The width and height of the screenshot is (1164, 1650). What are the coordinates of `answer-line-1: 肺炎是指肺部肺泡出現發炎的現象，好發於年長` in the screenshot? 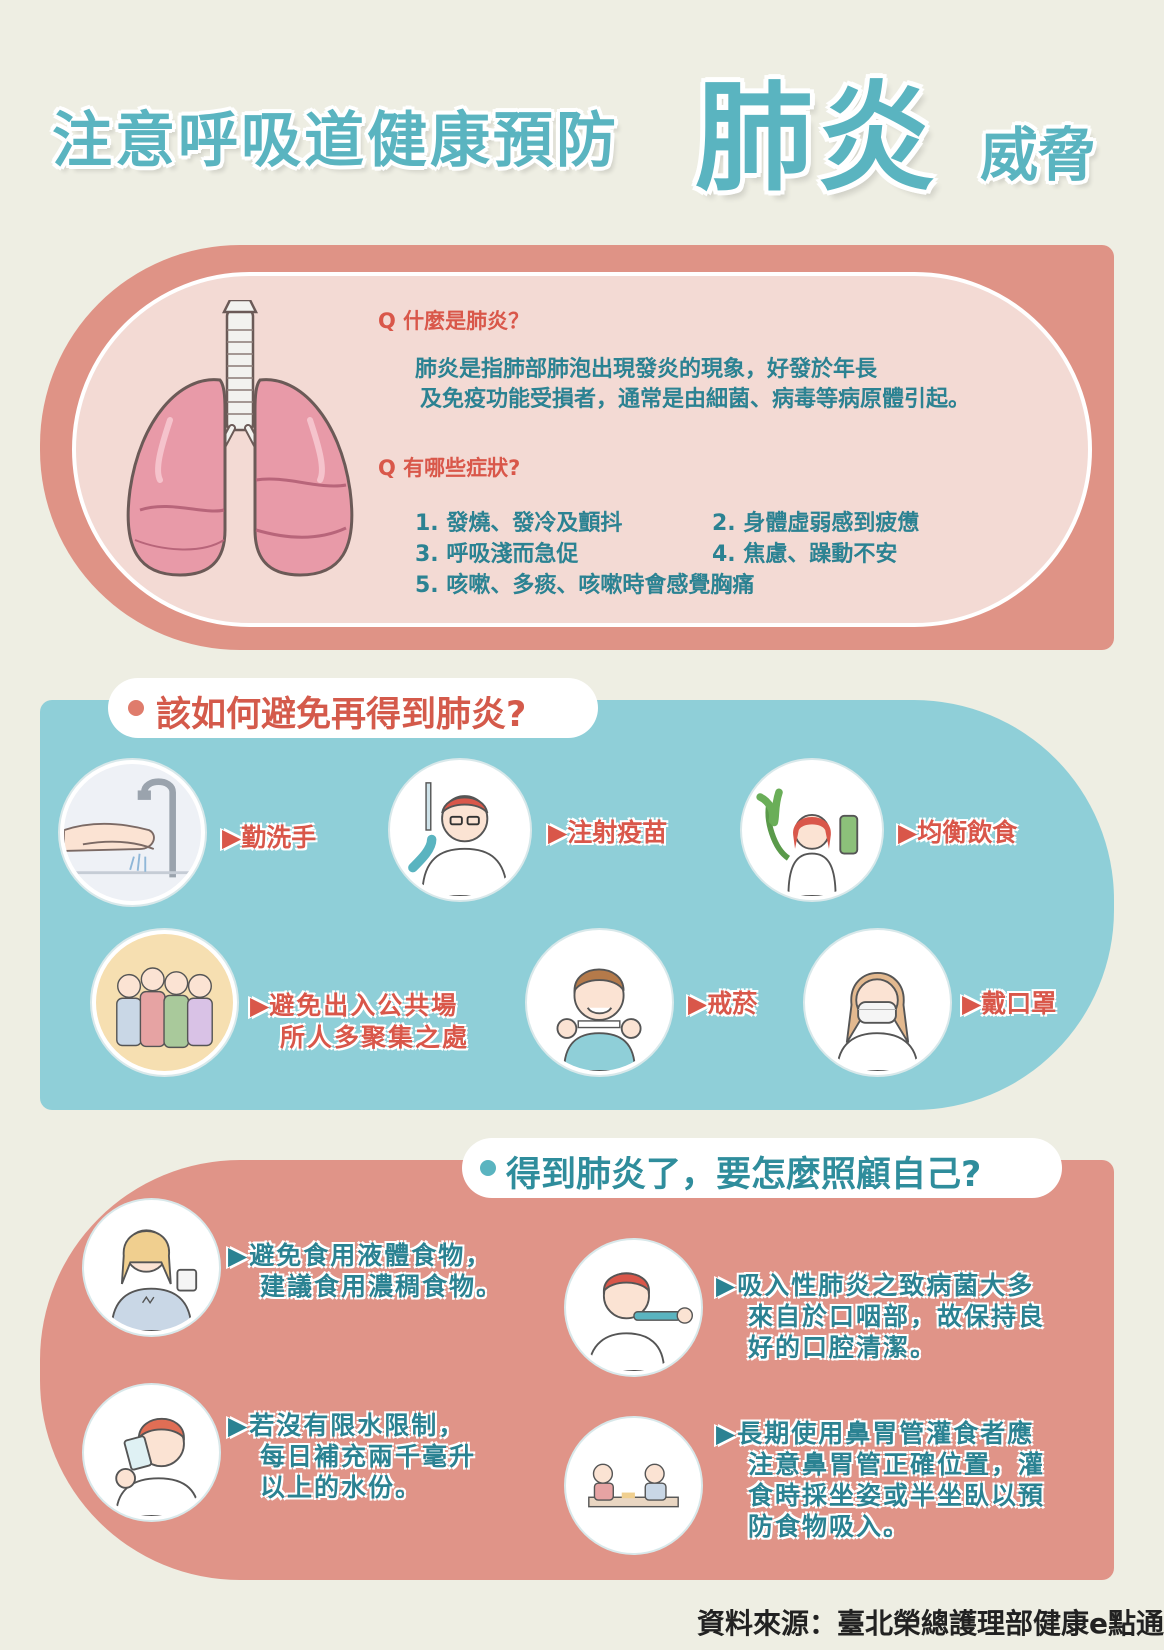 It's located at (646, 369).